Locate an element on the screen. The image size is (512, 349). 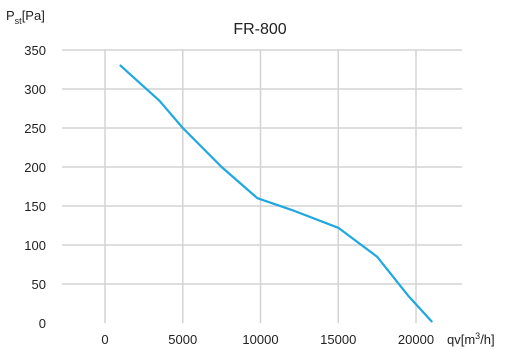
y-tick-label: 50 is located at coordinates (39, 284).